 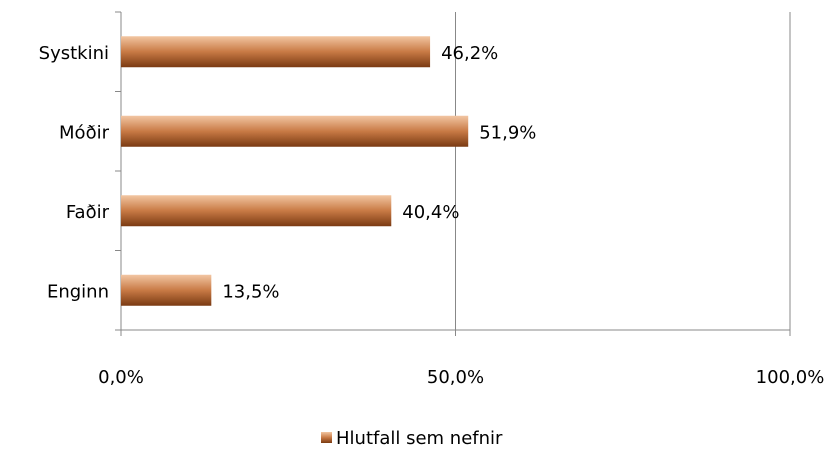 I want to click on y-tick-label: Enginn, so click(x=78, y=291).